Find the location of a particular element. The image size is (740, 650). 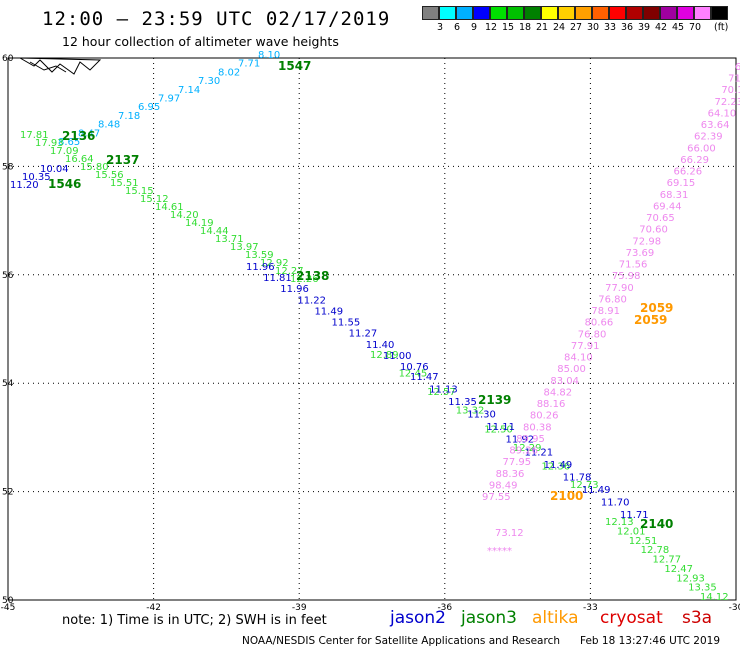

colorbar-tick: 42 is located at coordinates (661, 27).